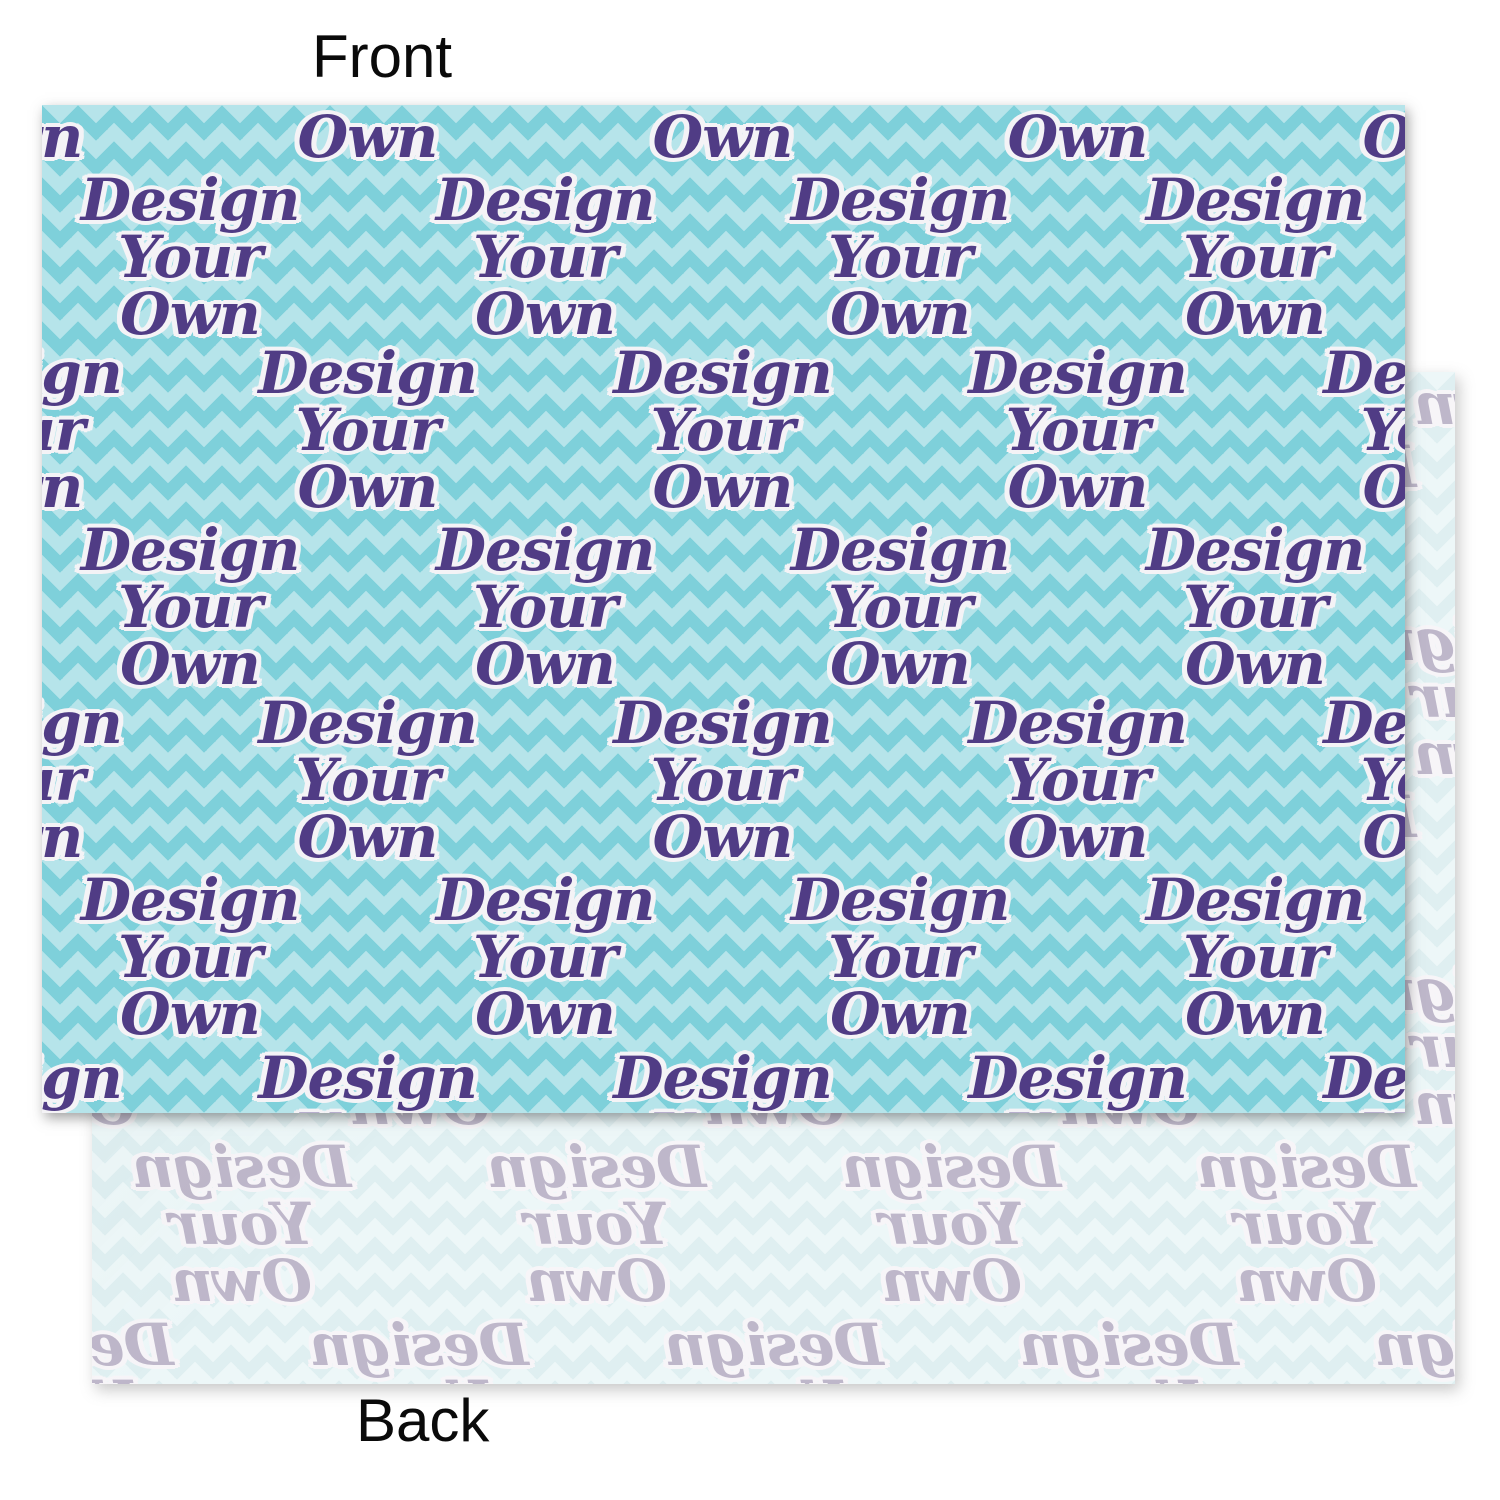 The height and width of the screenshot is (1500, 1500). What do you see at coordinates (382, 56) in the screenshot?
I see `front-label: Front` at bounding box center [382, 56].